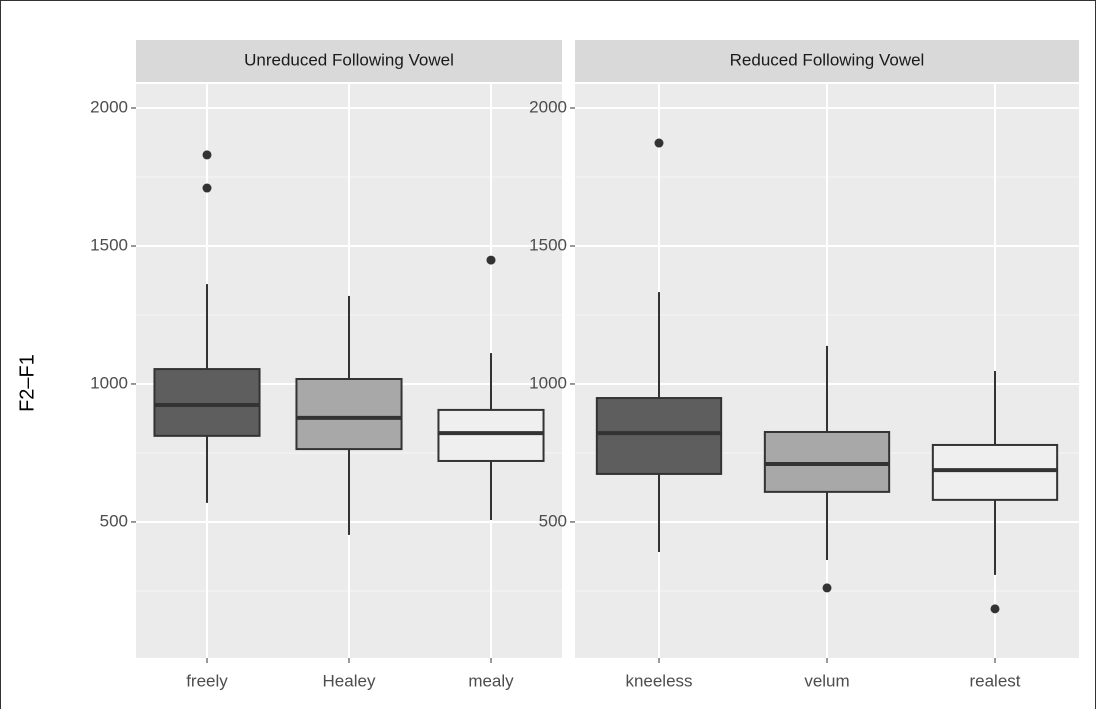 The width and height of the screenshot is (1096, 709). What do you see at coordinates (491, 680) in the screenshot?
I see `x-tick-label: mealy` at bounding box center [491, 680].